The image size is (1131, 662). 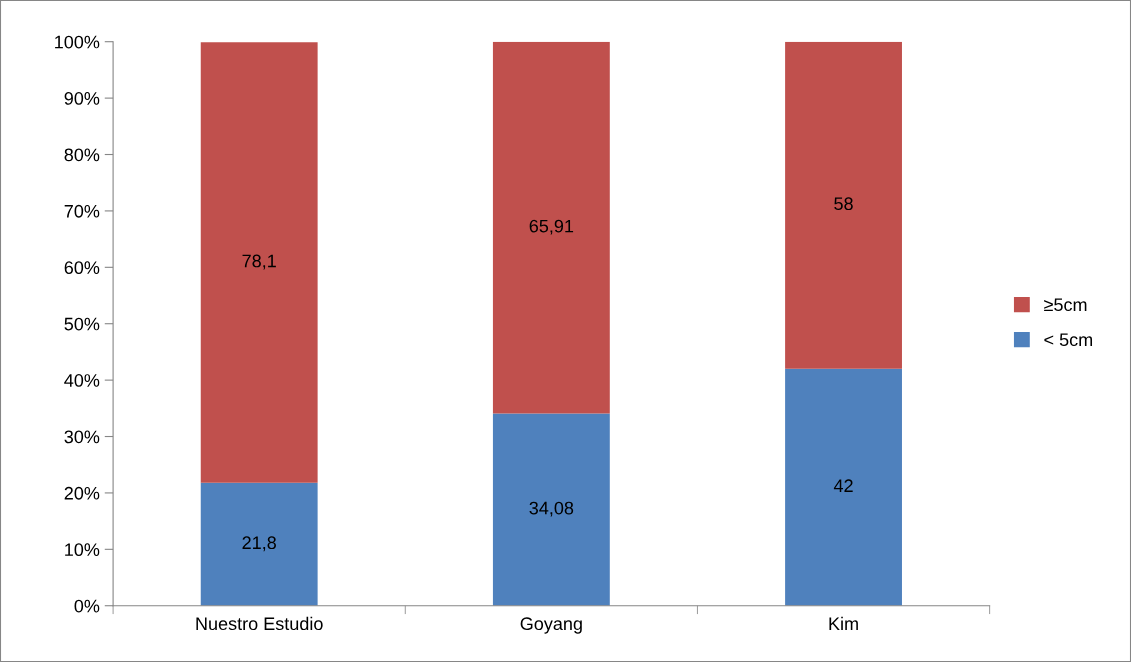 I want to click on y-tick-label: 20%, so click(x=82, y=493).